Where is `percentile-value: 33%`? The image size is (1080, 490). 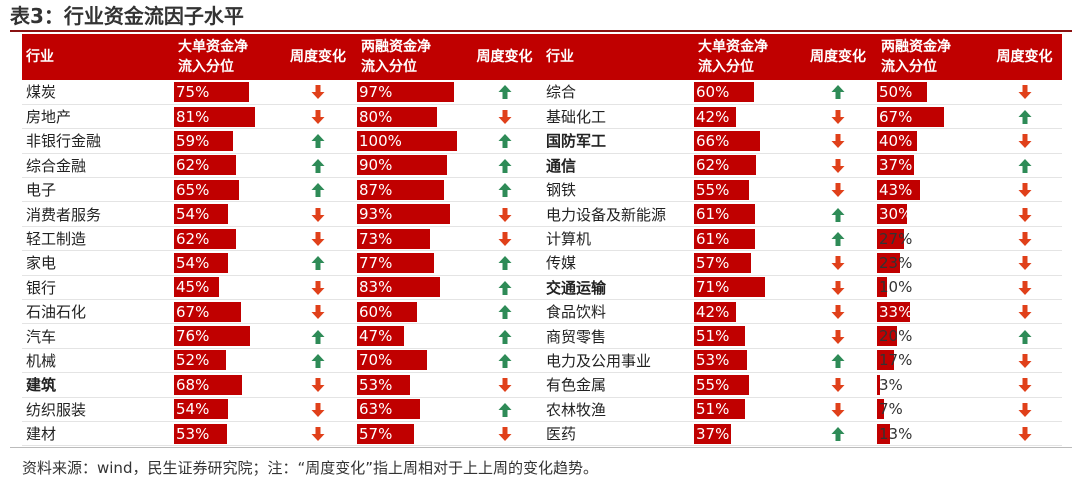 percentile-value: 33% is located at coordinates (896, 311).